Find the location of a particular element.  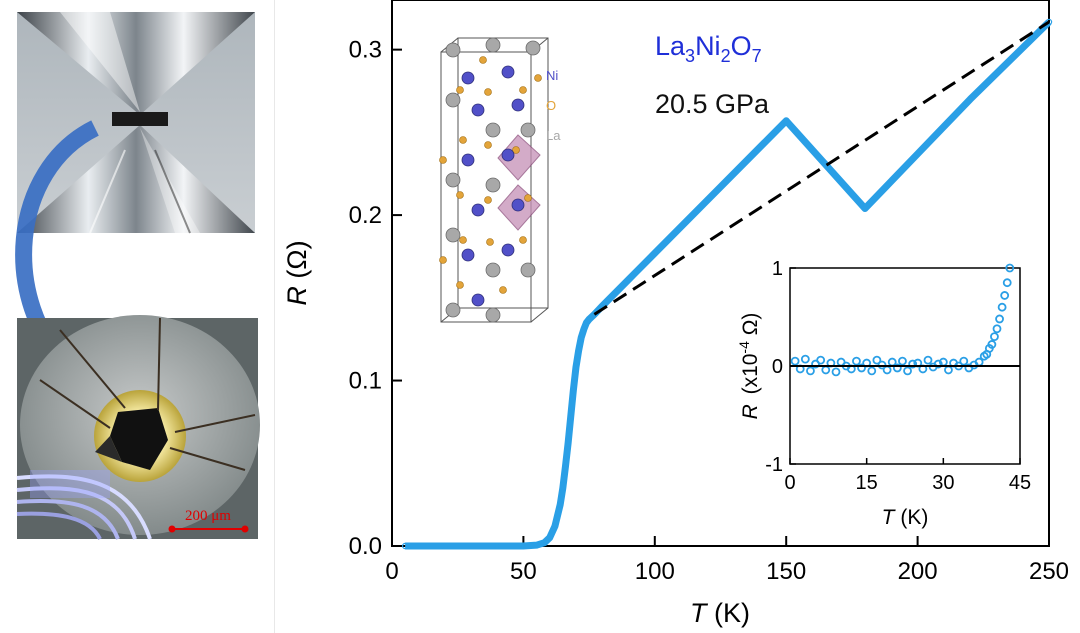

x-tick-label: 200 is located at coordinates (918, 571).